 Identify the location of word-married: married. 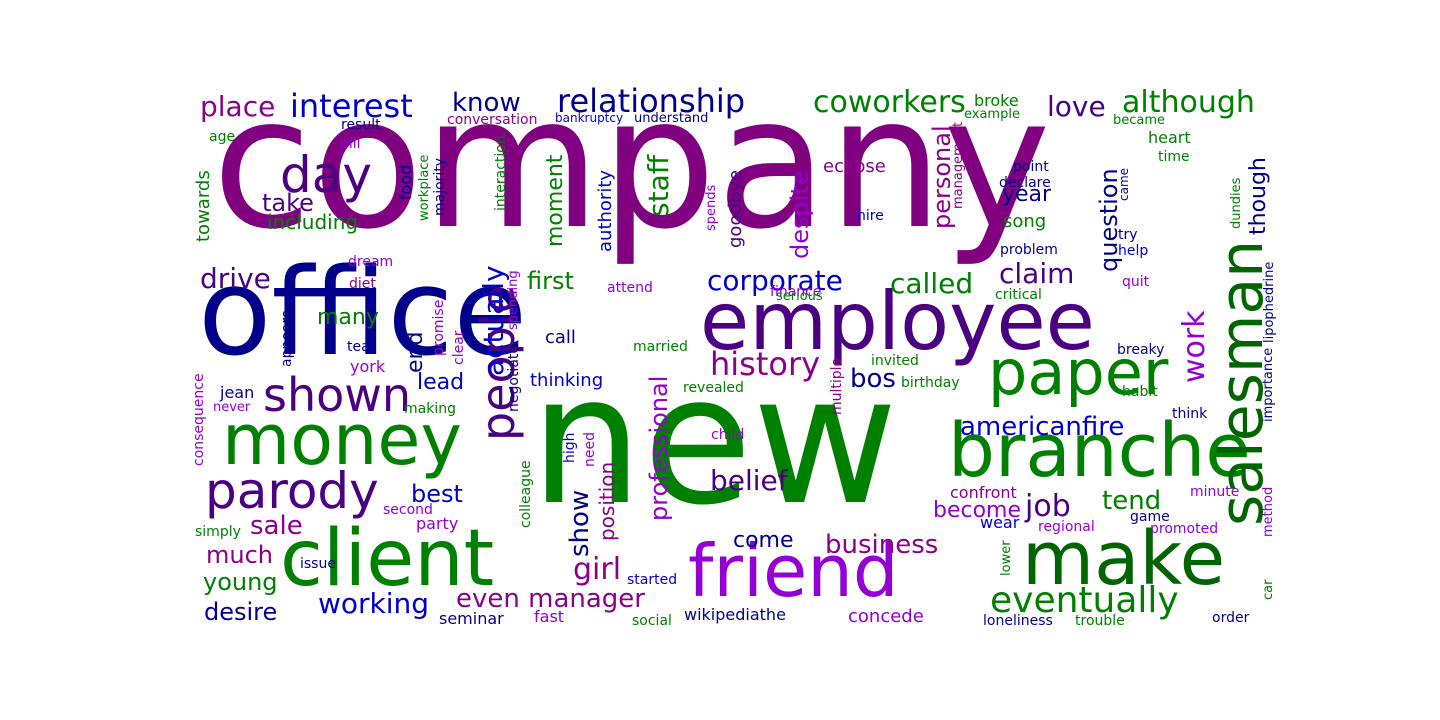
(660, 347).